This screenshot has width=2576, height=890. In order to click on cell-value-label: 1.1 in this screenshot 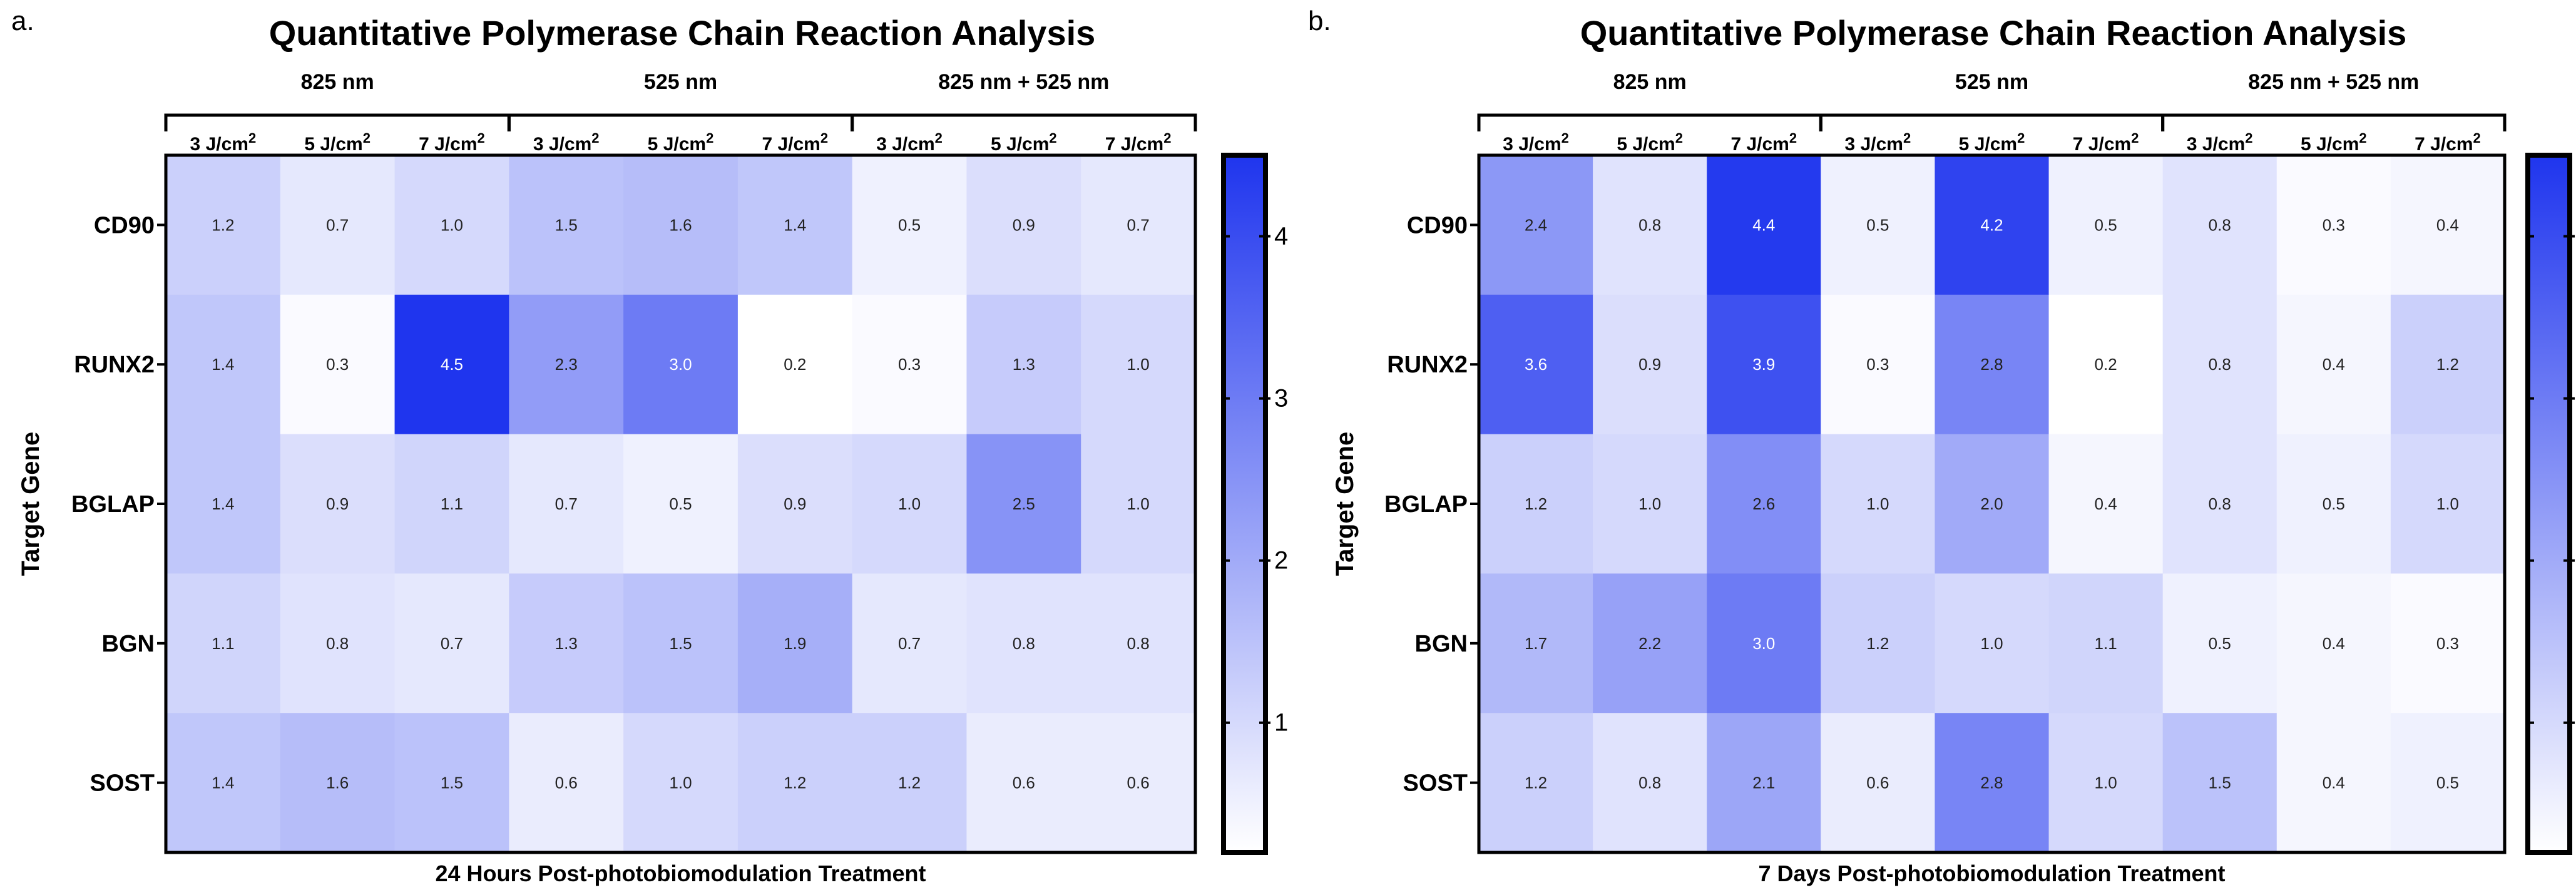, I will do `click(2106, 643)`.